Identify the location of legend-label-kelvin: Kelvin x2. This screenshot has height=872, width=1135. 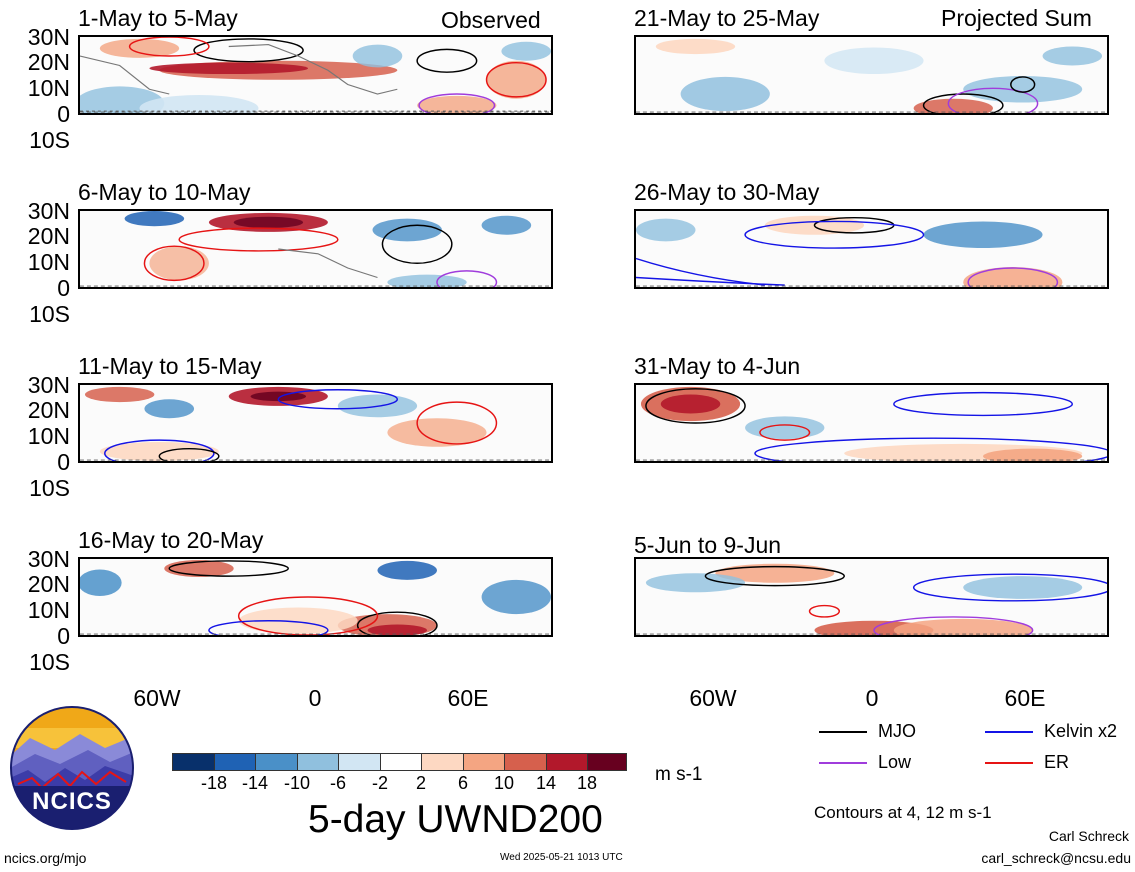
(1081, 731).